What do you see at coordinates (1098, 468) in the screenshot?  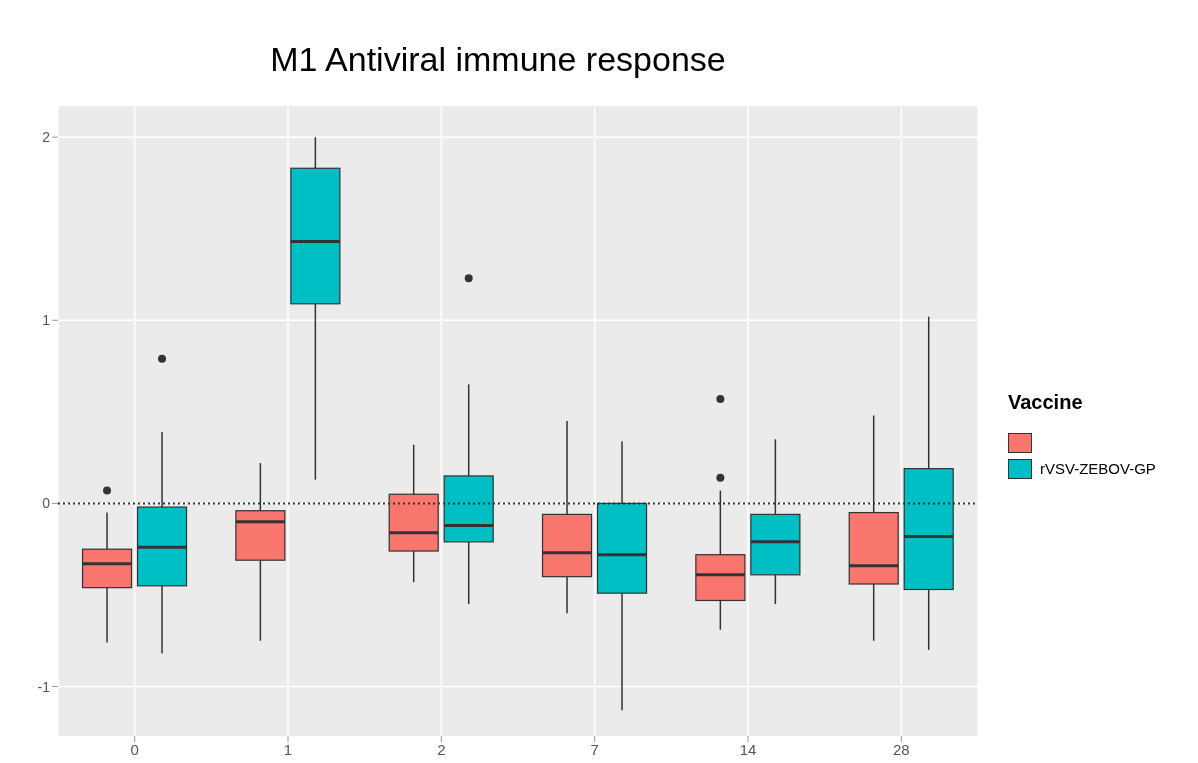 I see `legend-label: rVSV-ZEBOV-GP` at bounding box center [1098, 468].